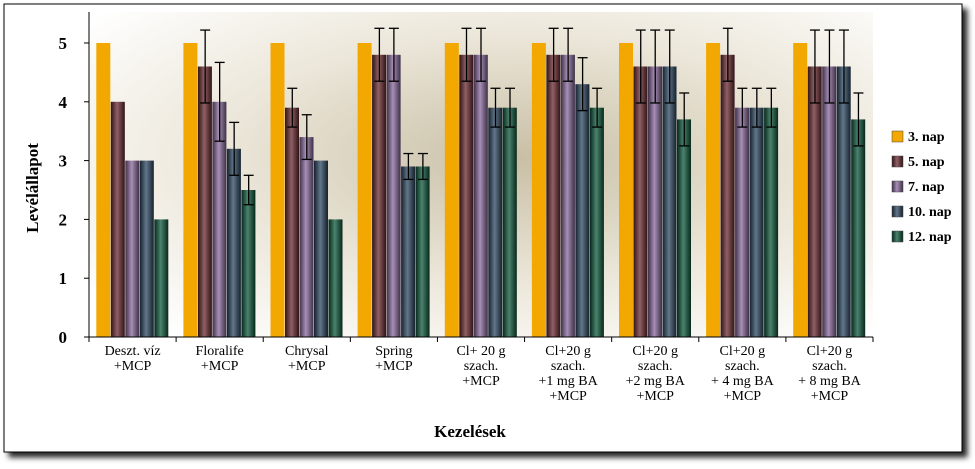 The height and width of the screenshot is (469, 975). What do you see at coordinates (63, 102) in the screenshot?
I see `y-tick-label: 4` at bounding box center [63, 102].